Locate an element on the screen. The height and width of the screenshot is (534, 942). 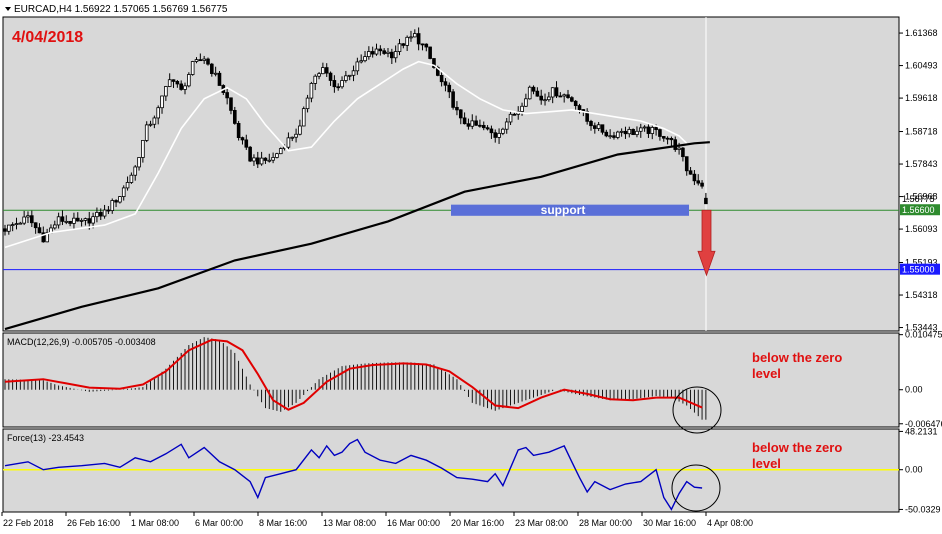
price-y-tick-label: 1.56093 is located at coordinates (921, 229).